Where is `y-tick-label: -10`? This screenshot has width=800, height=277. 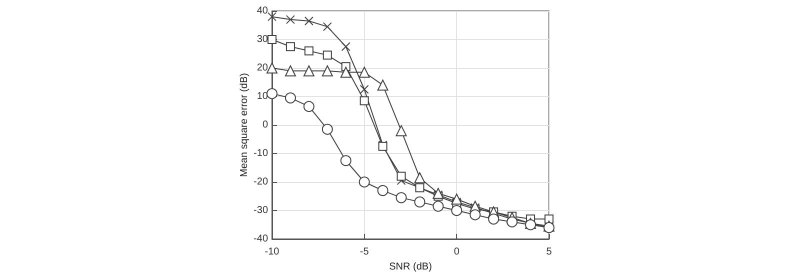 y-tick-label: -10 is located at coordinates (261, 153).